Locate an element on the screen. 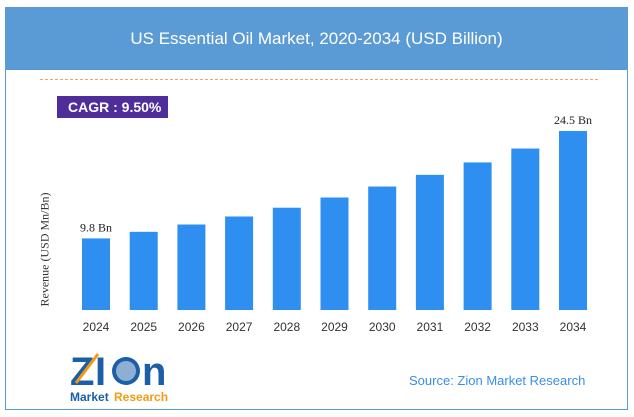 The width and height of the screenshot is (634, 417). svg-text: I is located at coordinates (100, 372).